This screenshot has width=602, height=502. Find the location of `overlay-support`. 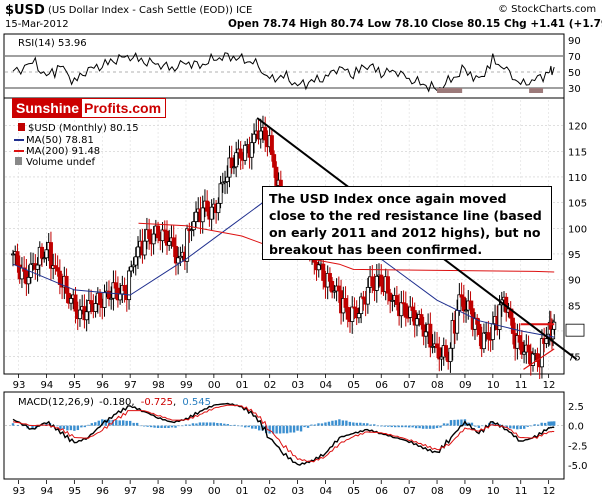

overlay-support is located at coordinates (539, 359).